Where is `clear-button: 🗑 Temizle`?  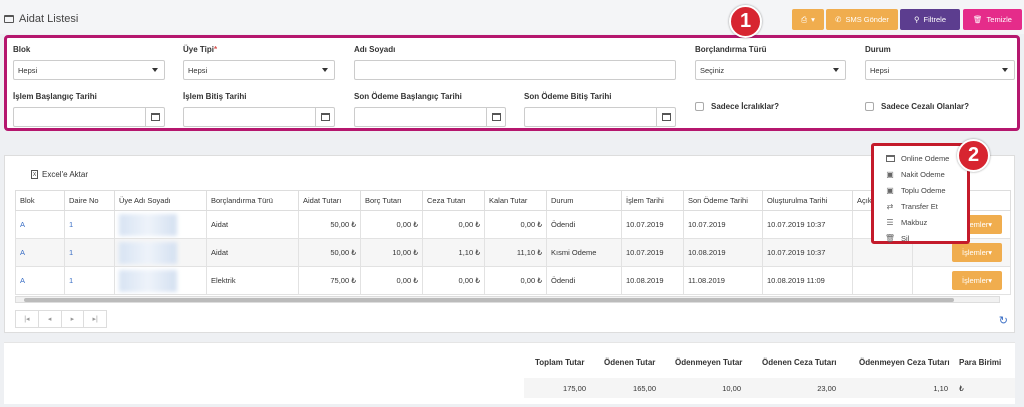
clear-button: 🗑 Temizle is located at coordinates (992, 19).